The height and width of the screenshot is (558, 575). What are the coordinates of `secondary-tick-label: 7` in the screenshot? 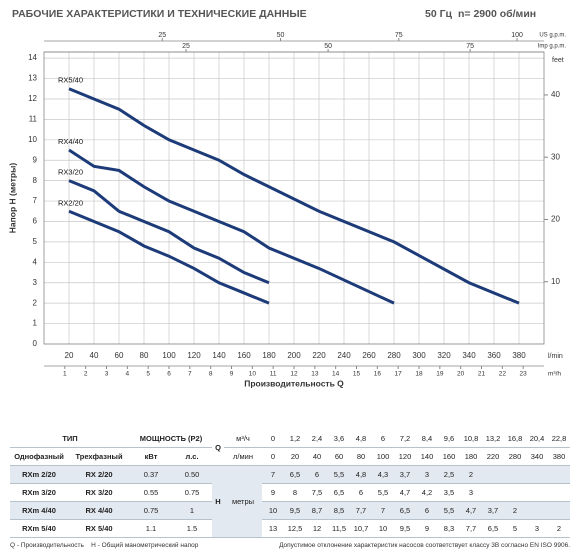 It's located at (190, 374).